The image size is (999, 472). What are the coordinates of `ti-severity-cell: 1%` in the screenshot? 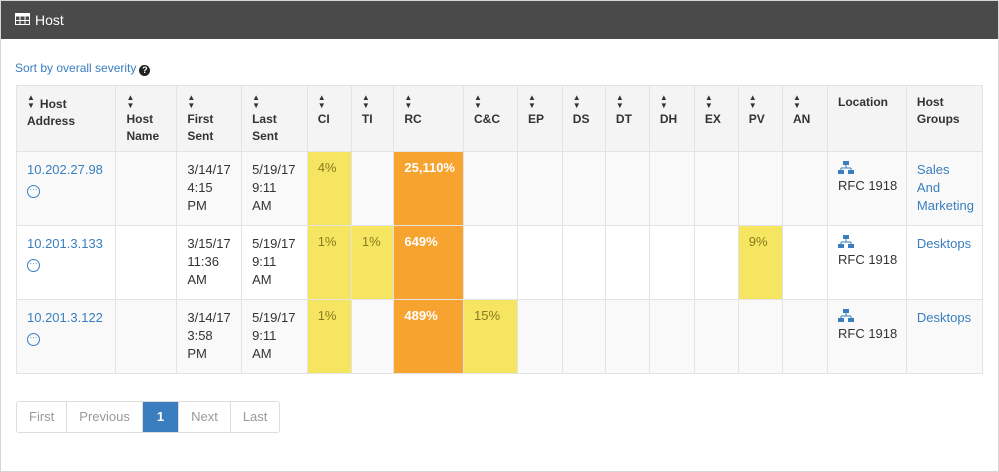 It's located at (372, 262).